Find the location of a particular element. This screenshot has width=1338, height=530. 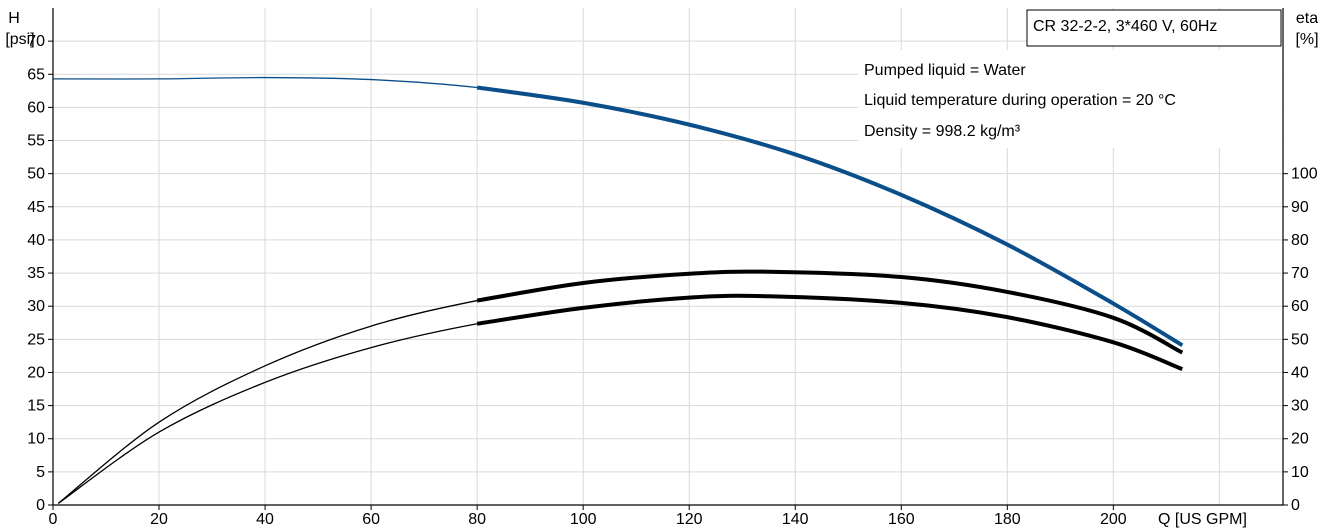

x-axis-title: Q [US GPM] is located at coordinates (1202, 519).